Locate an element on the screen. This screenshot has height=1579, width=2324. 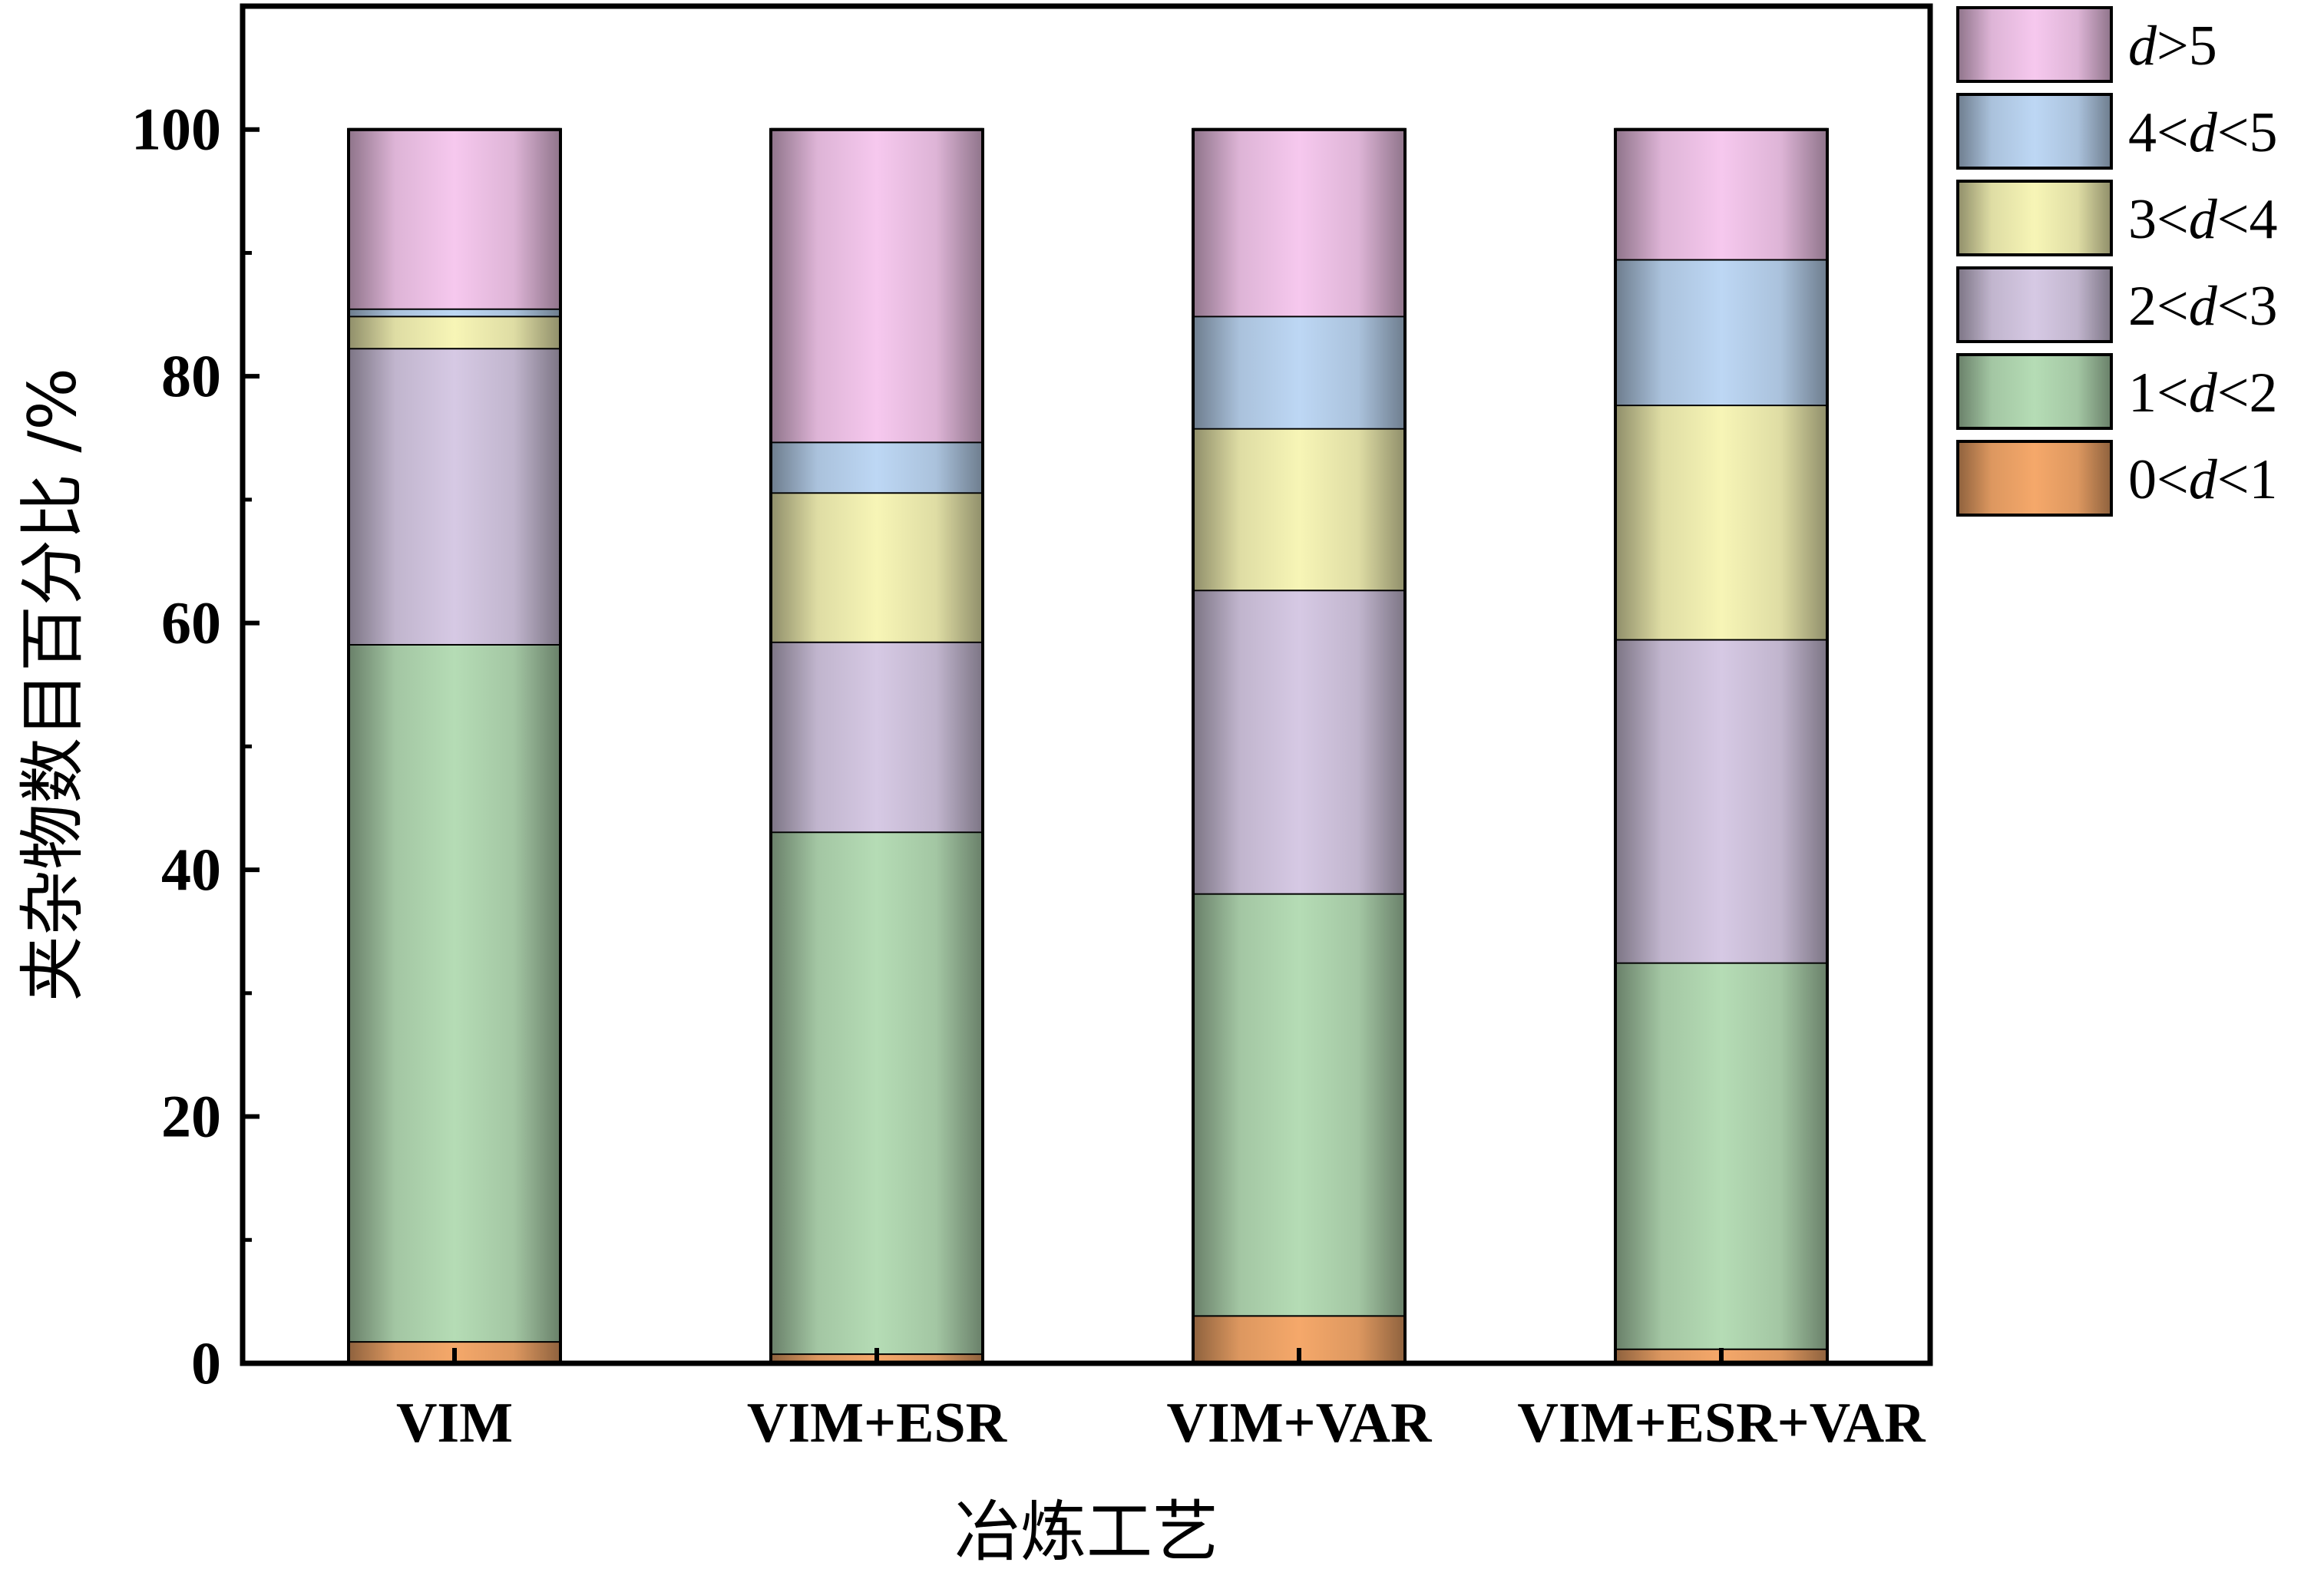
legend-item-1: 4<d<5 is located at coordinates (2116, 131).